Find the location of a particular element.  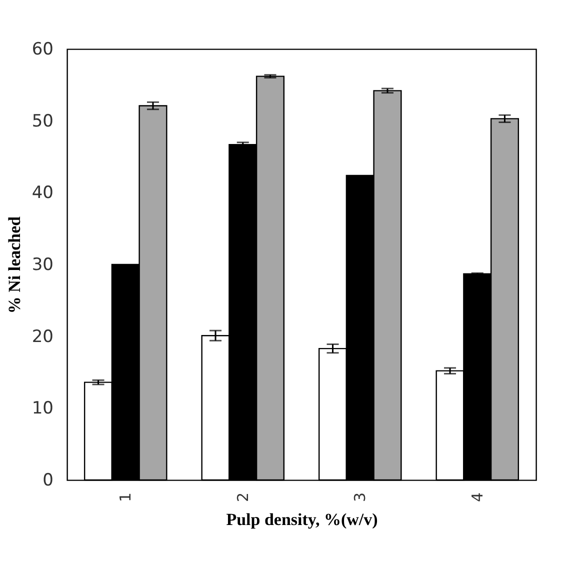

x-tick-label: 4 is located at coordinates (477, 497).